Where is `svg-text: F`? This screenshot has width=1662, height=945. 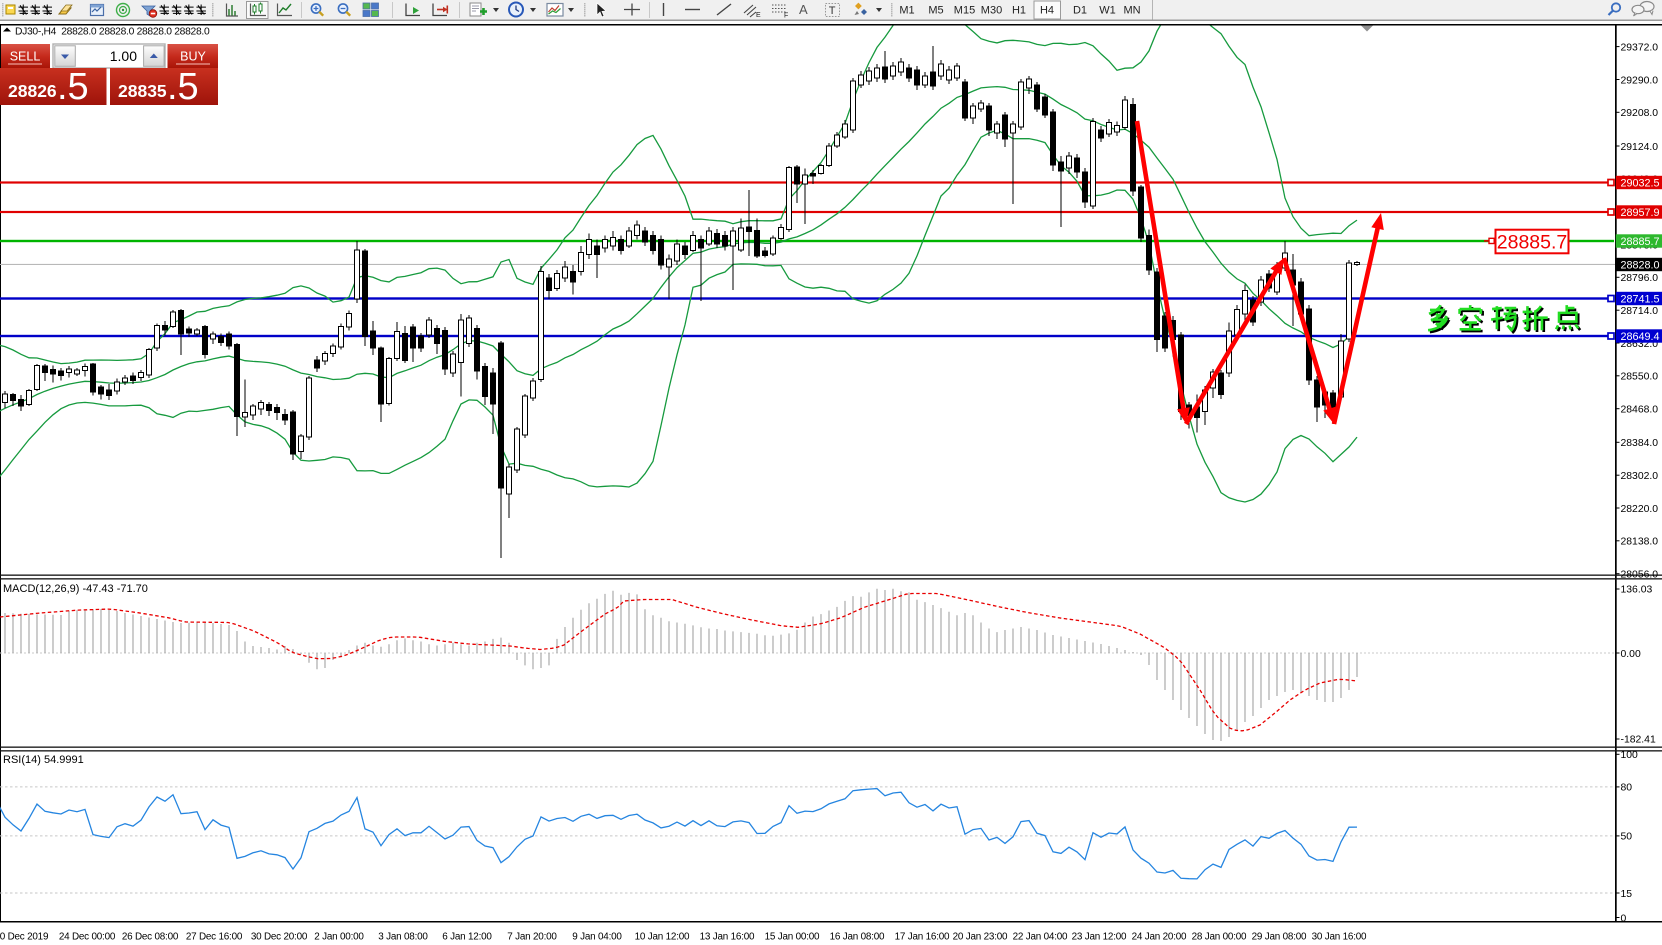
svg-text: F is located at coordinates (786, 16).